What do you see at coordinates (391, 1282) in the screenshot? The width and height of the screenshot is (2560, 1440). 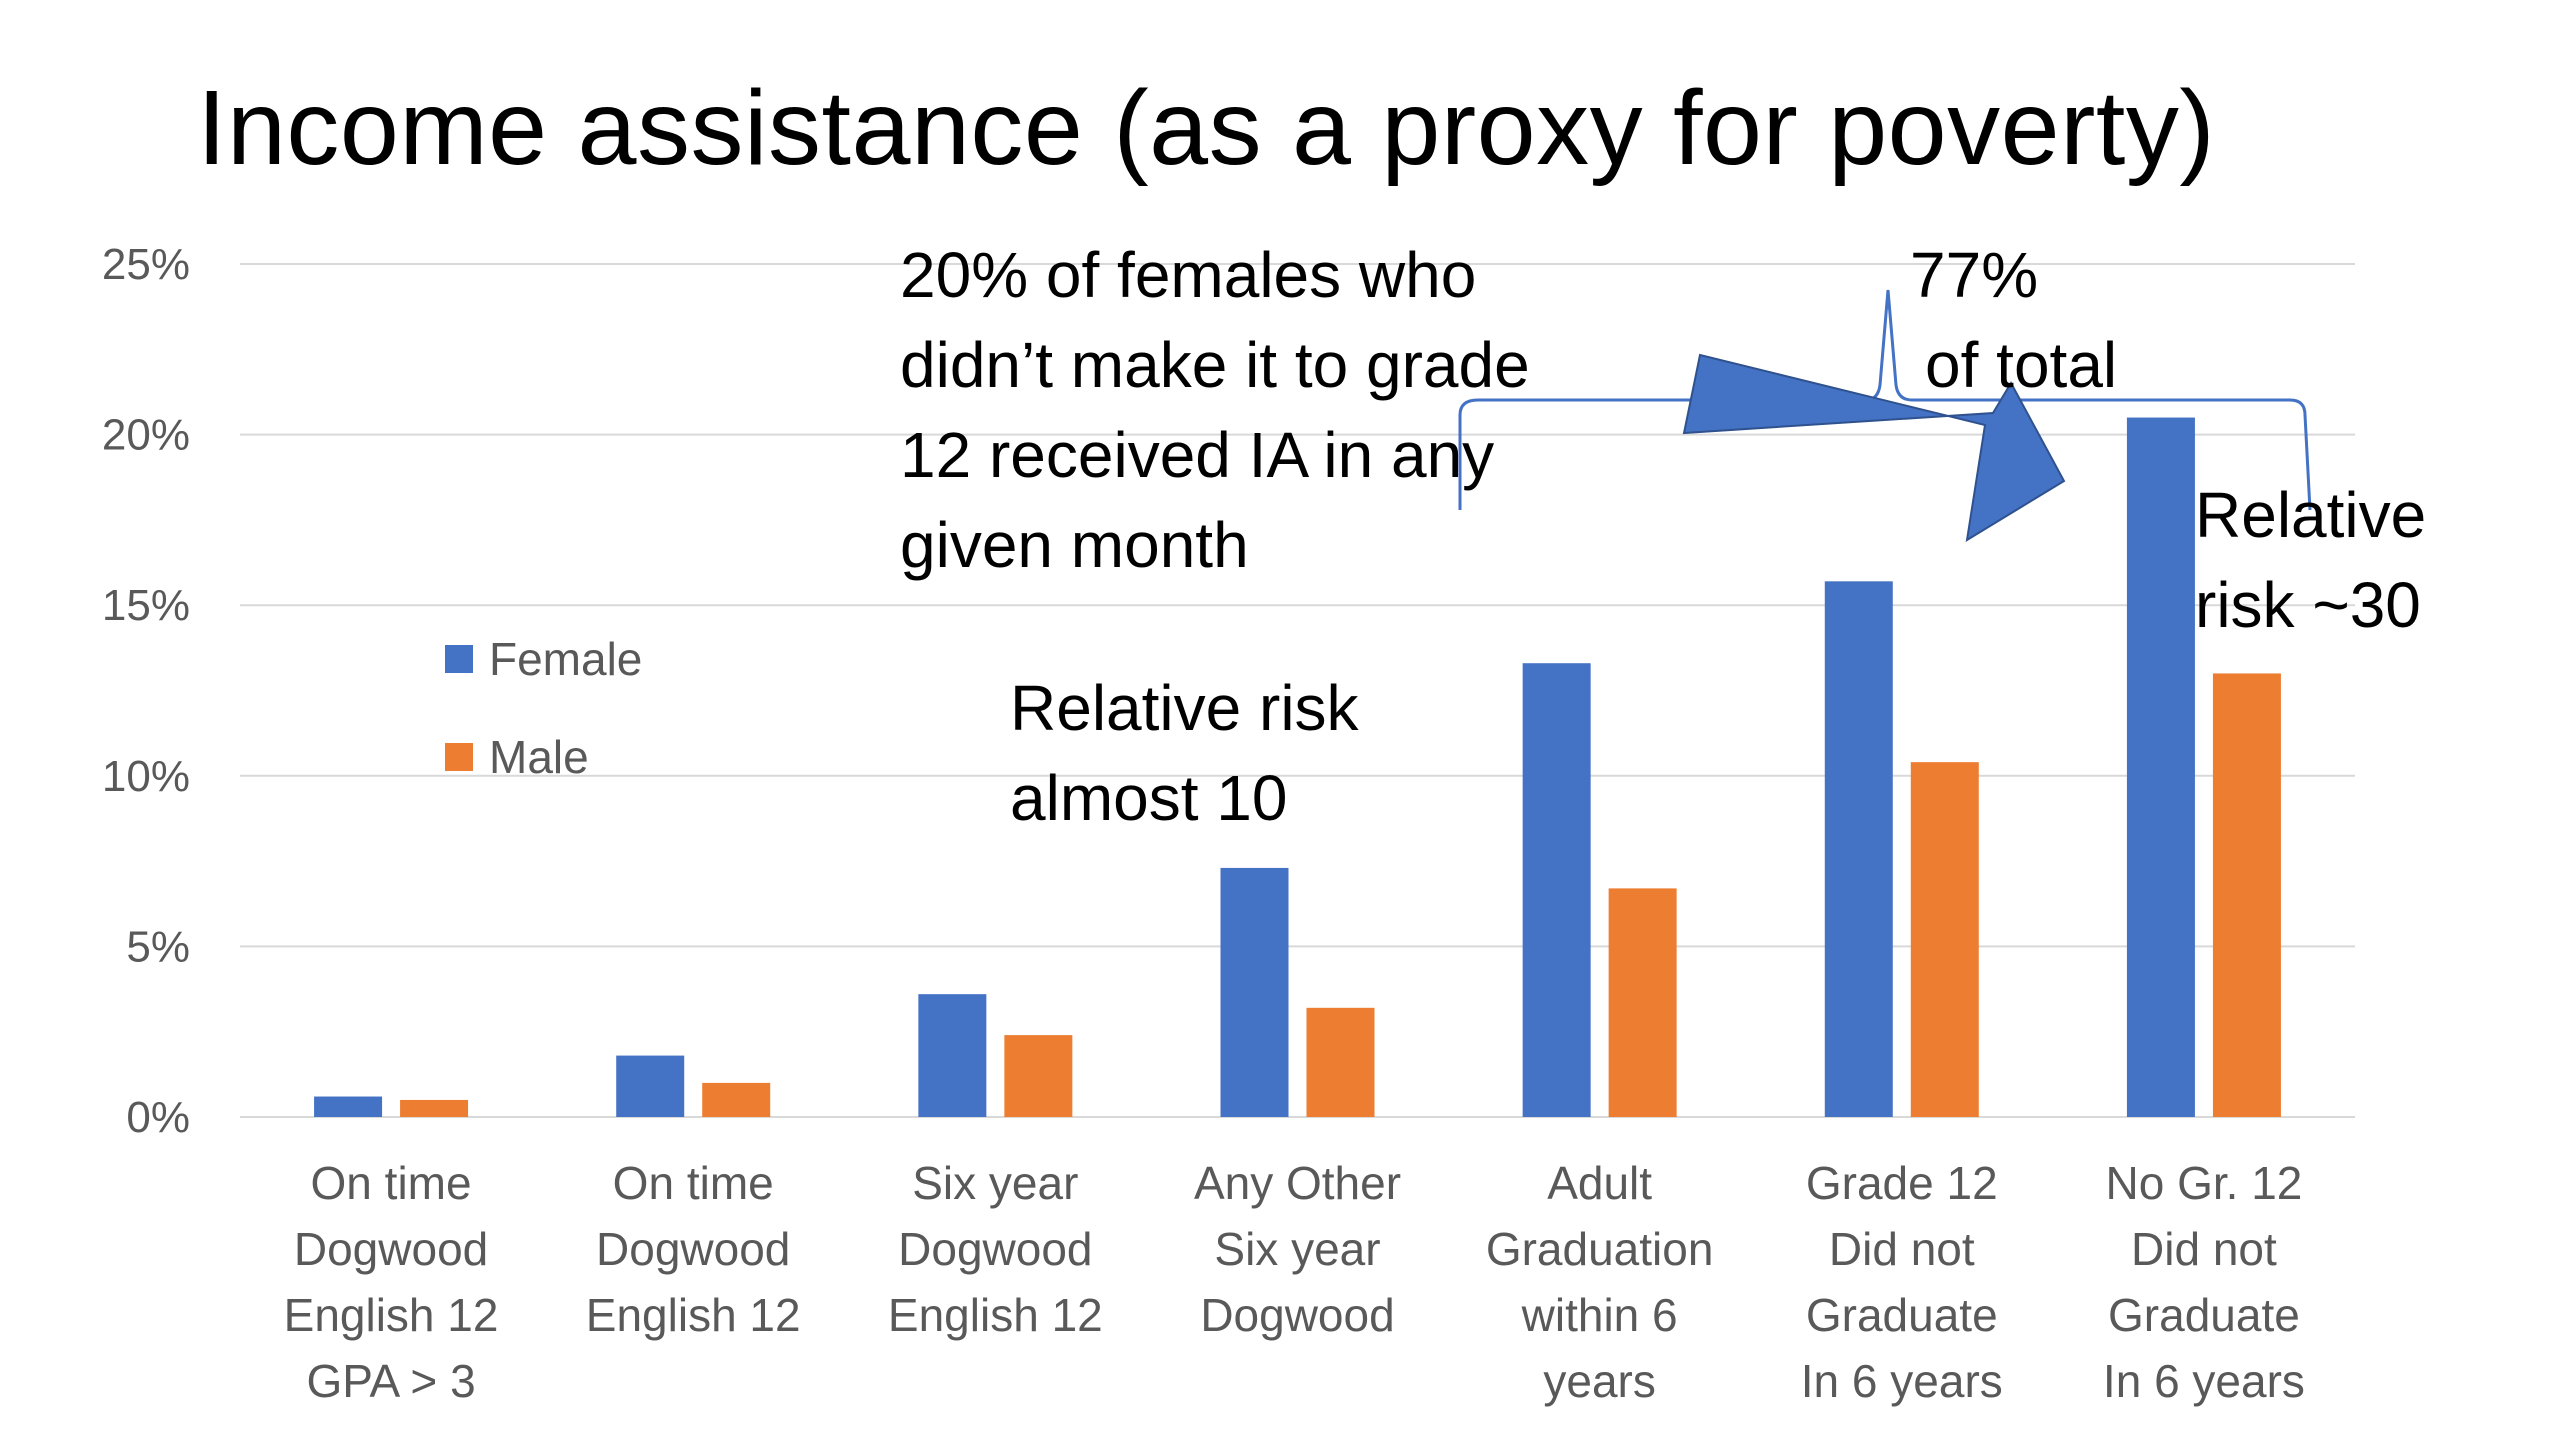 I see `x-tick-label: On time Dogwood English 12 GPA > 3` at bounding box center [391, 1282].